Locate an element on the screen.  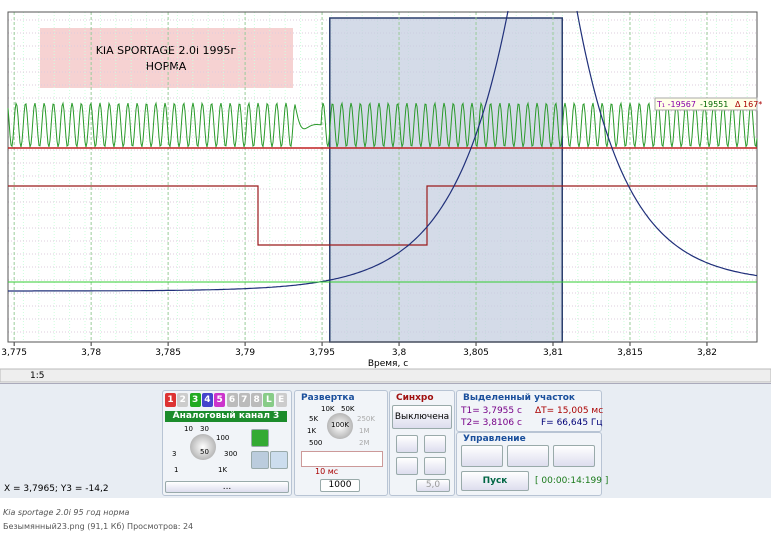
t2: T2= 3,8106 c is located at coordinates (491, 423).